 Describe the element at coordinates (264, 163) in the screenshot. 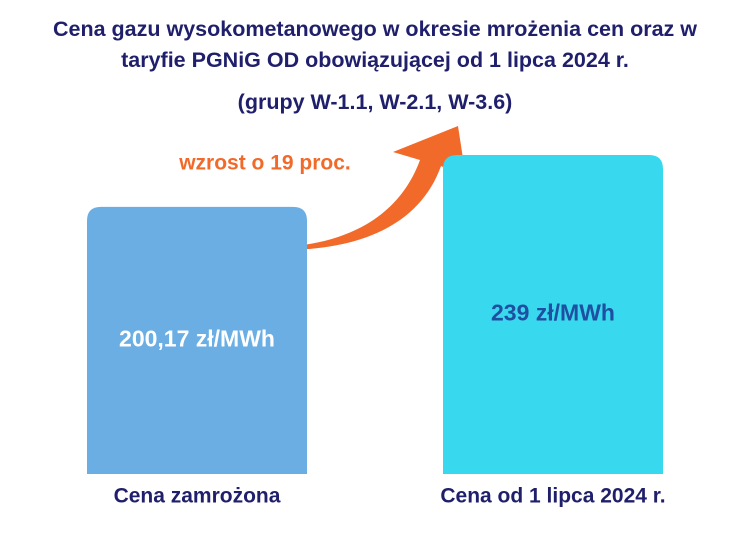

I see `annotation: wzrost o 19 proc.` at that location.